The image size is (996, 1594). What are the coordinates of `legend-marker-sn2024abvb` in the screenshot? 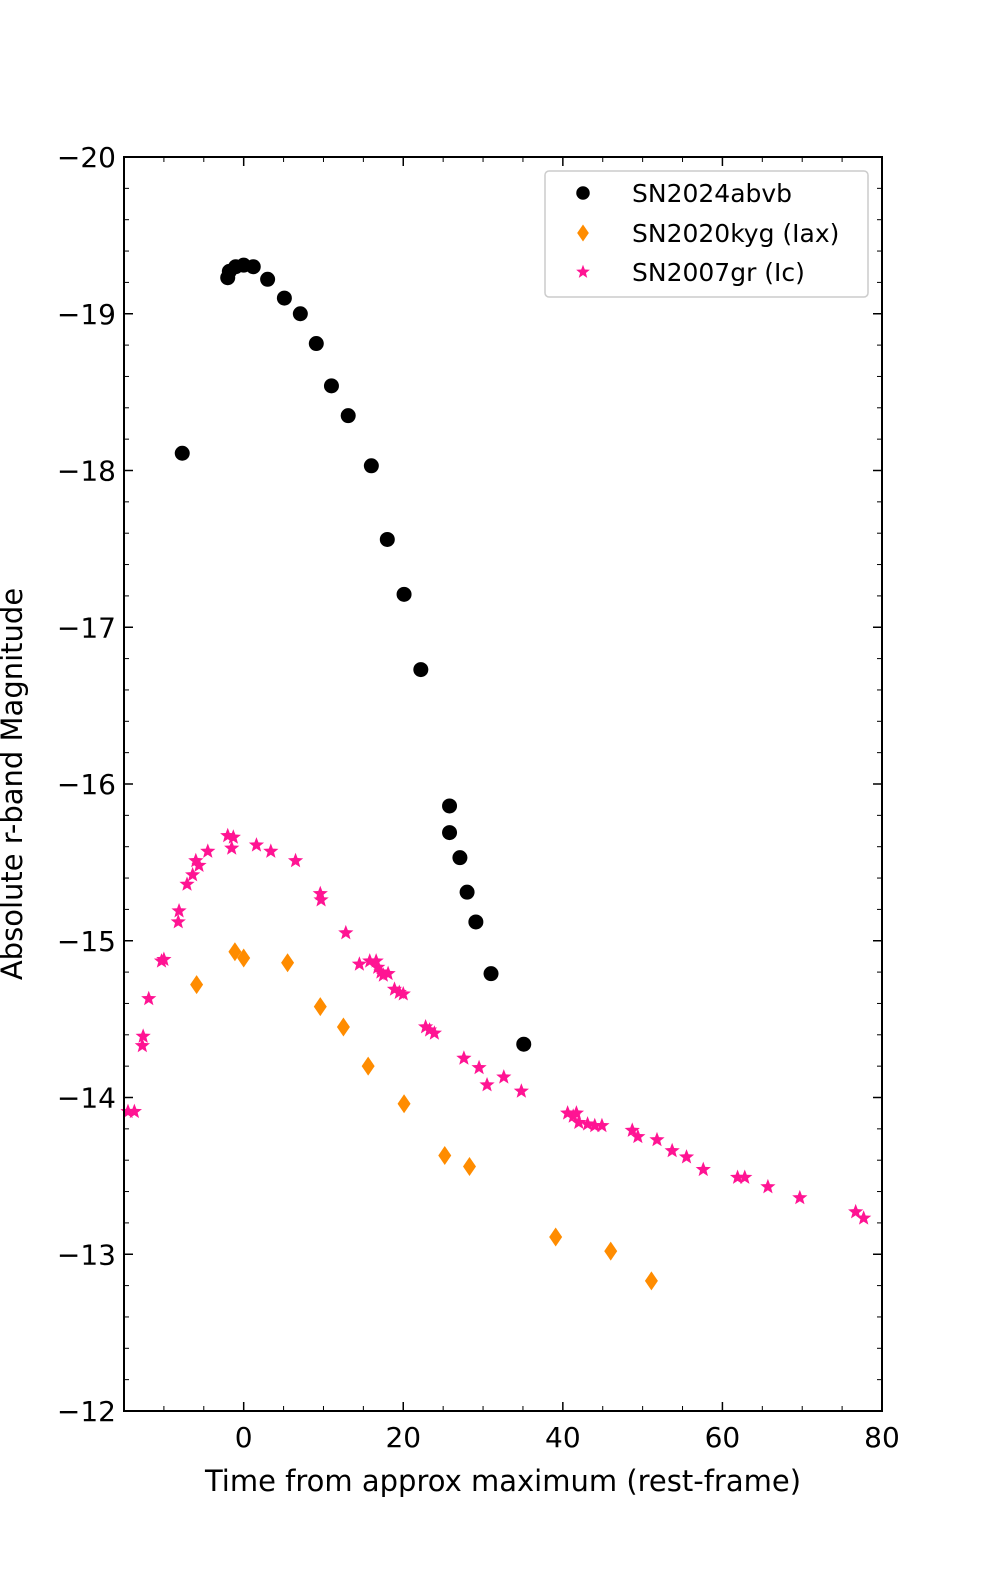 It's located at (583, 193).